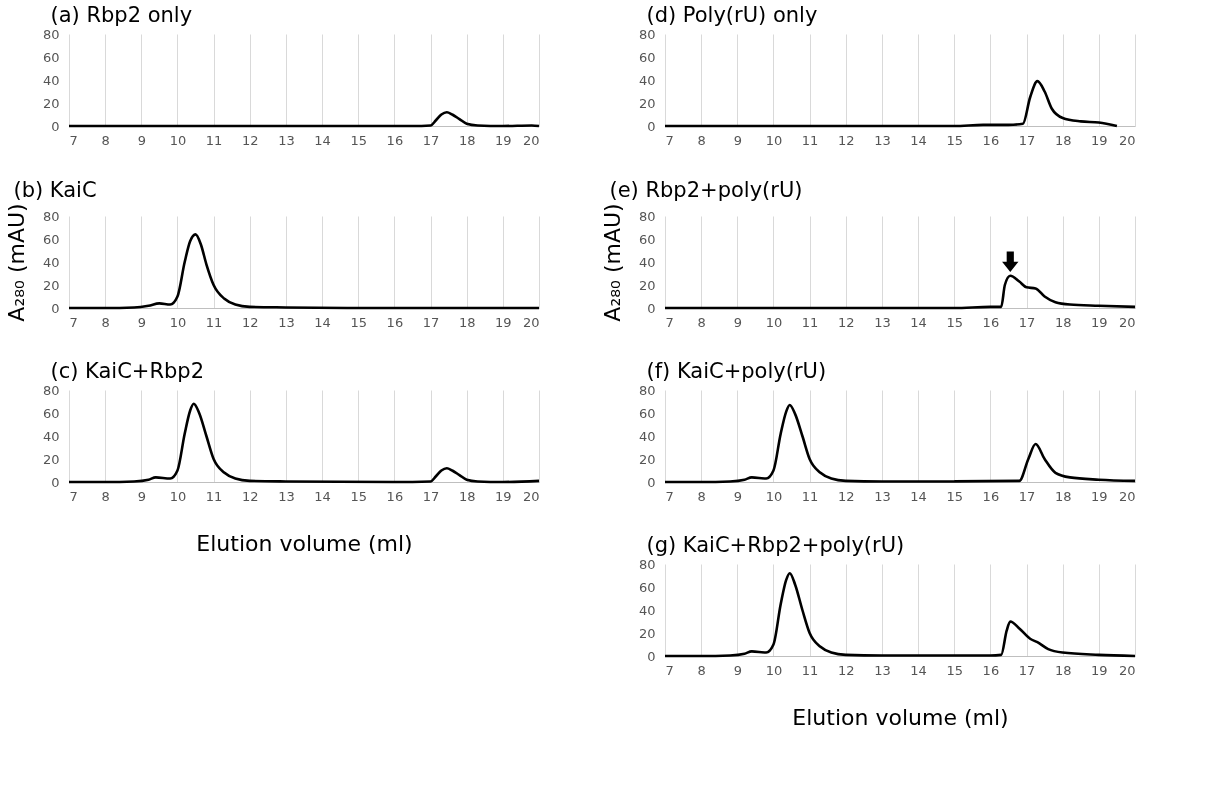 The width and height of the screenshot is (1217, 801). What do you see at coordinates (55, 189) in the screenshot?
I see `chart-title: (b) KaiC` at bounding box center [55, 189].